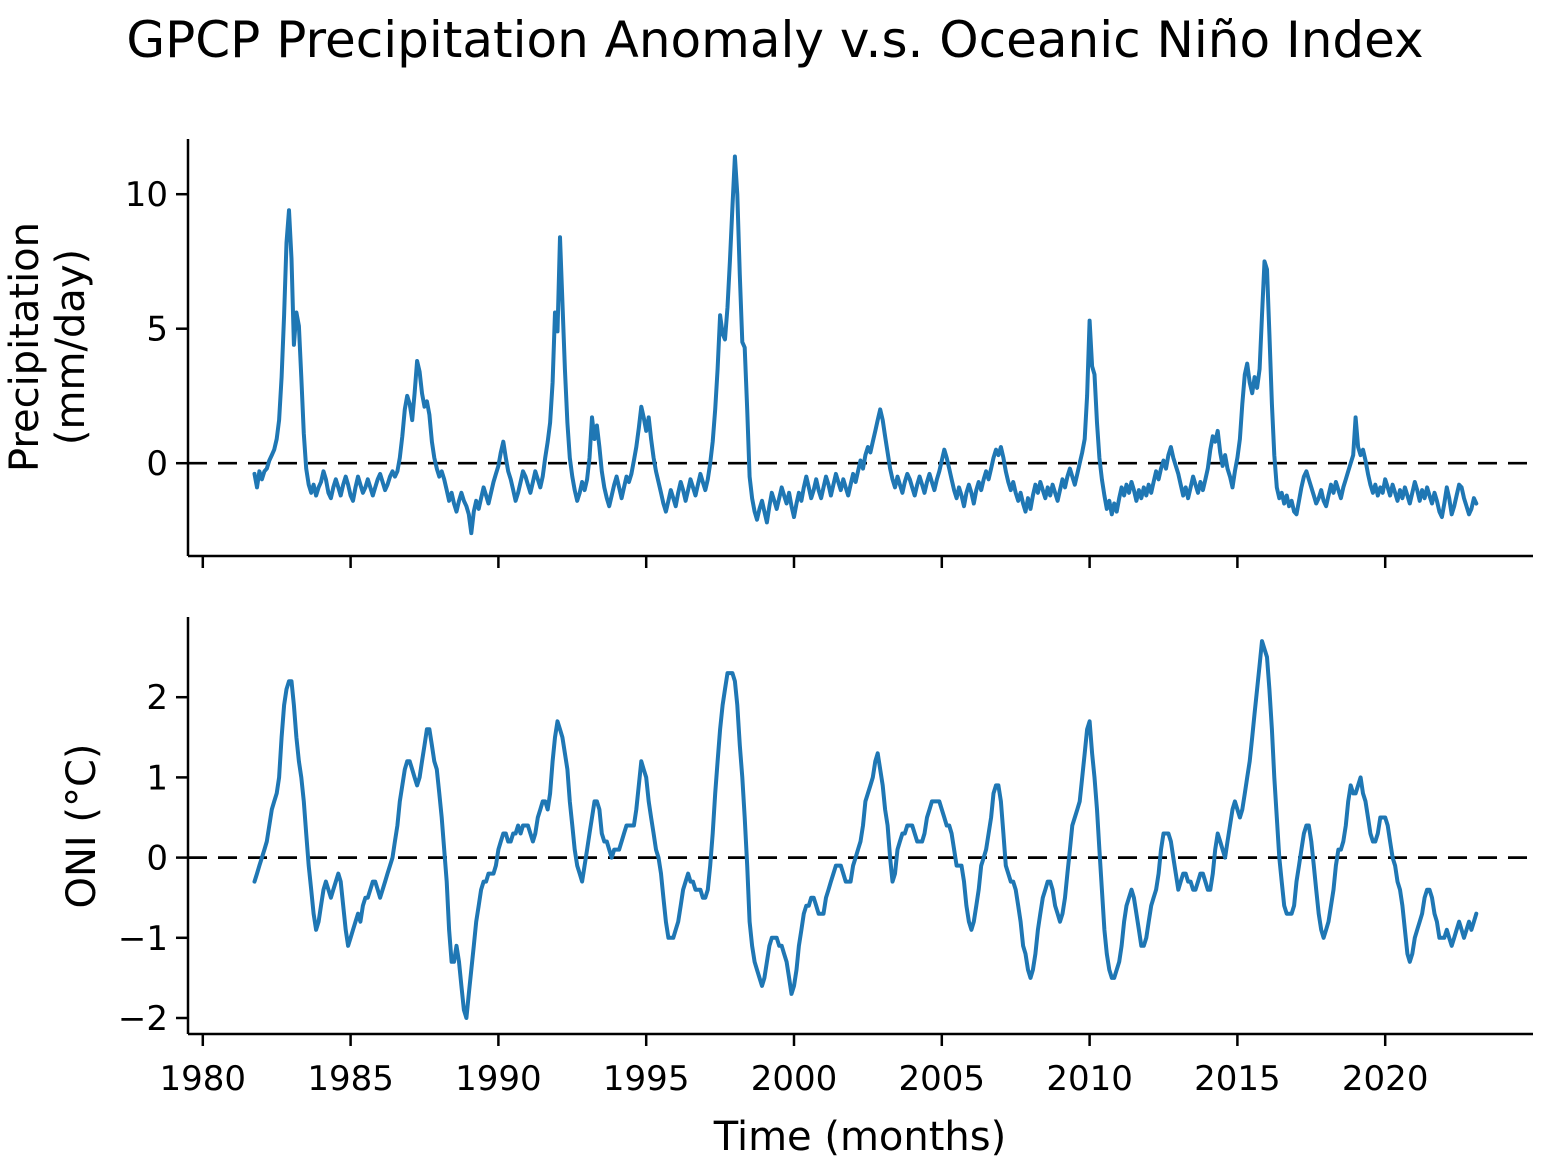 This screenshot has width=1550, height=1171. Describe the element at coordinates (71, 347) in the screenshot. I see `precip-y-axis-label-line2: (mm/day)` at that location.